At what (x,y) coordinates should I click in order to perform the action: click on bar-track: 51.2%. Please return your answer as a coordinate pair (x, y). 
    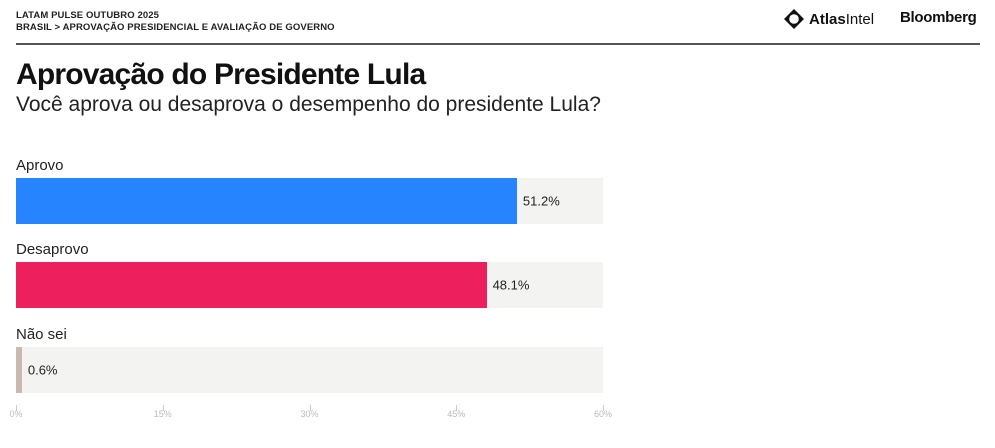
    Looking at the image, I should click on (309, 201).